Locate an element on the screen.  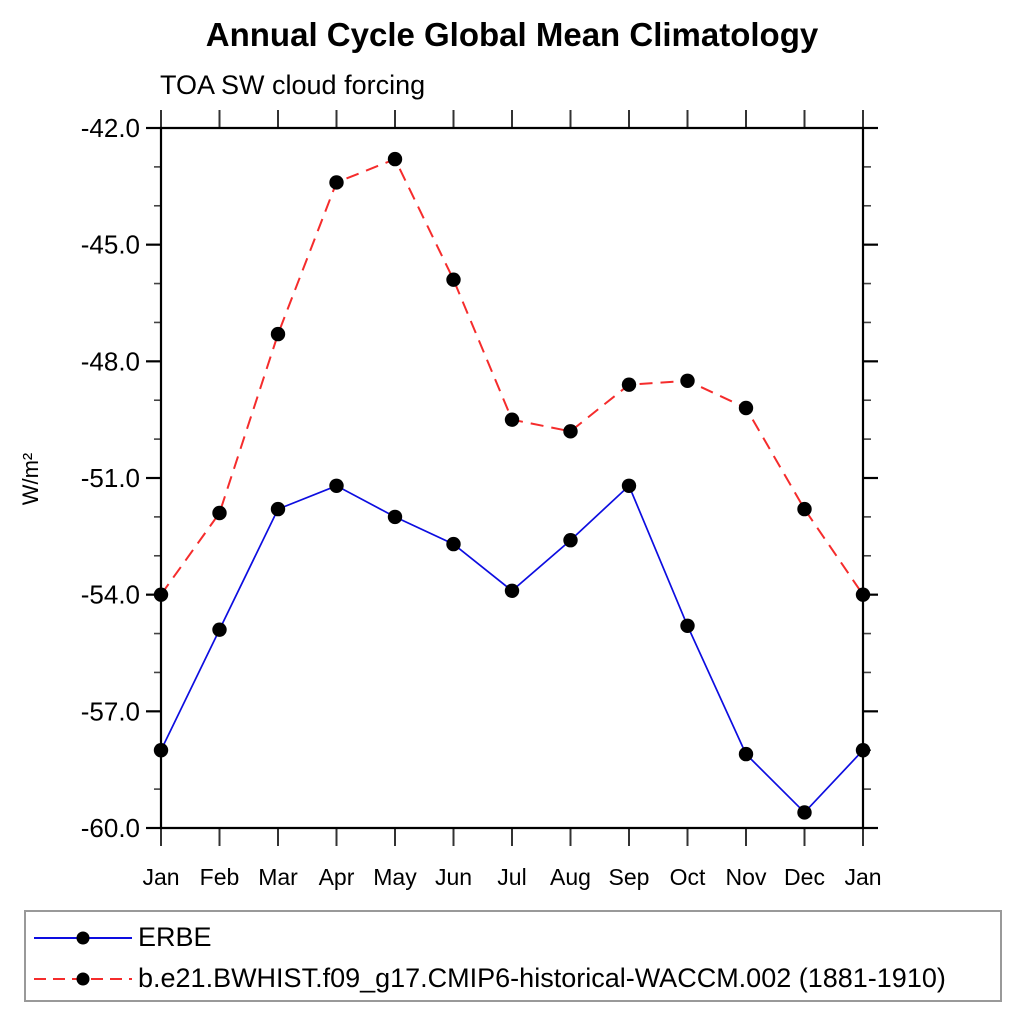
chart-title: Annual Cycle Global Mean Climatology is located at coordinates (512, 34).